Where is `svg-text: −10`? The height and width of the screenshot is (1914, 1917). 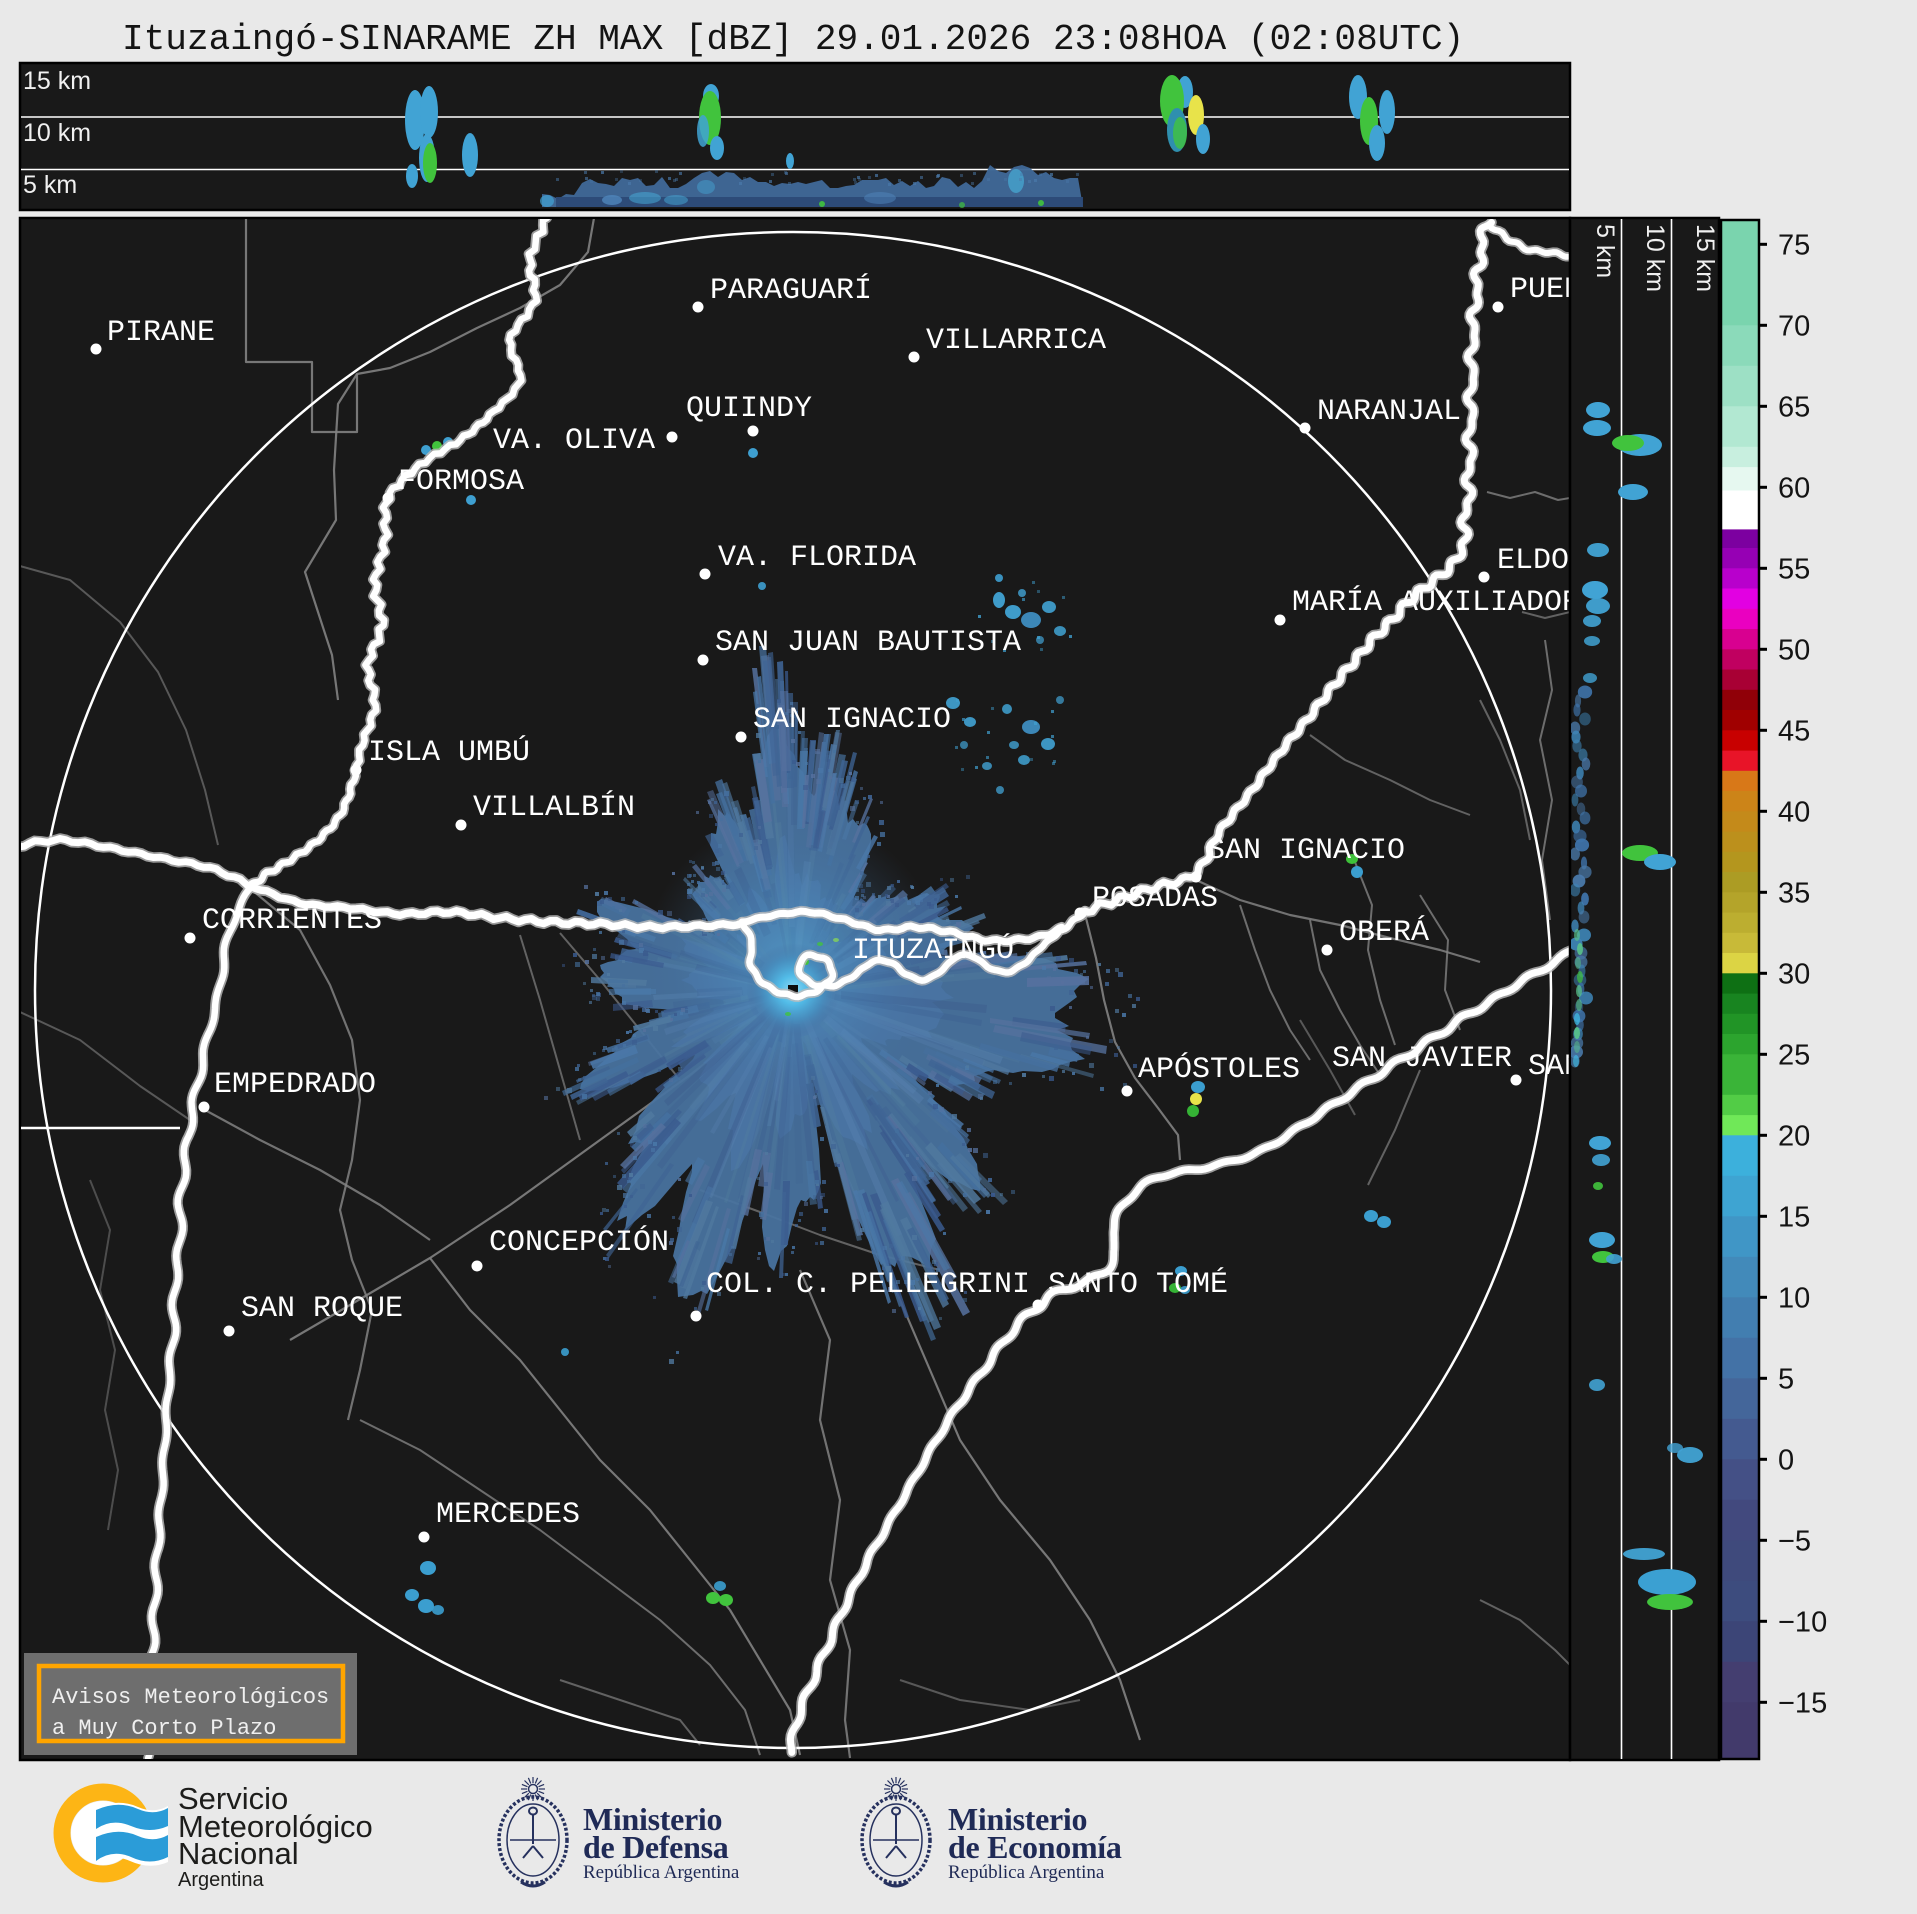
svg-text: −10 is located at coordinates (1802, 1622).